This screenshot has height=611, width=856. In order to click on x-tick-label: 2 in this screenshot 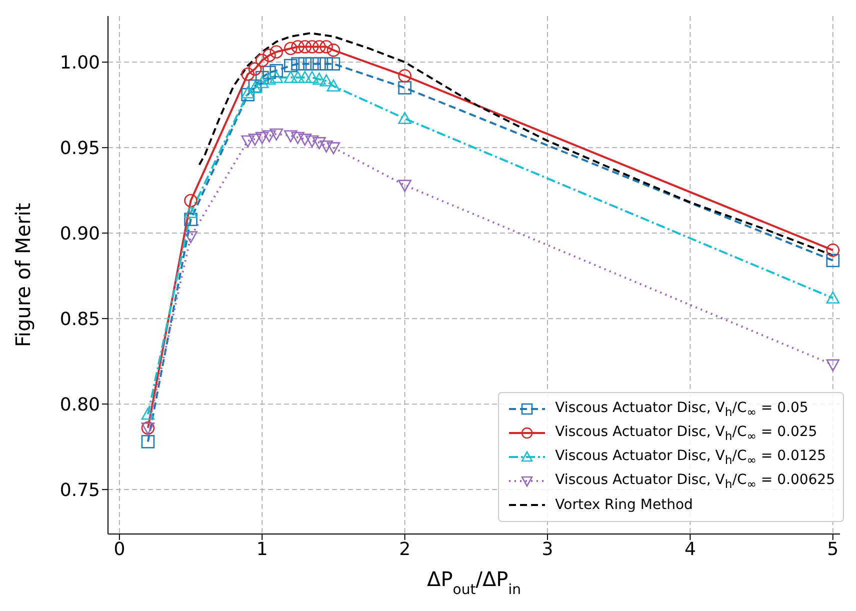, I will do `click(405, 549)`.